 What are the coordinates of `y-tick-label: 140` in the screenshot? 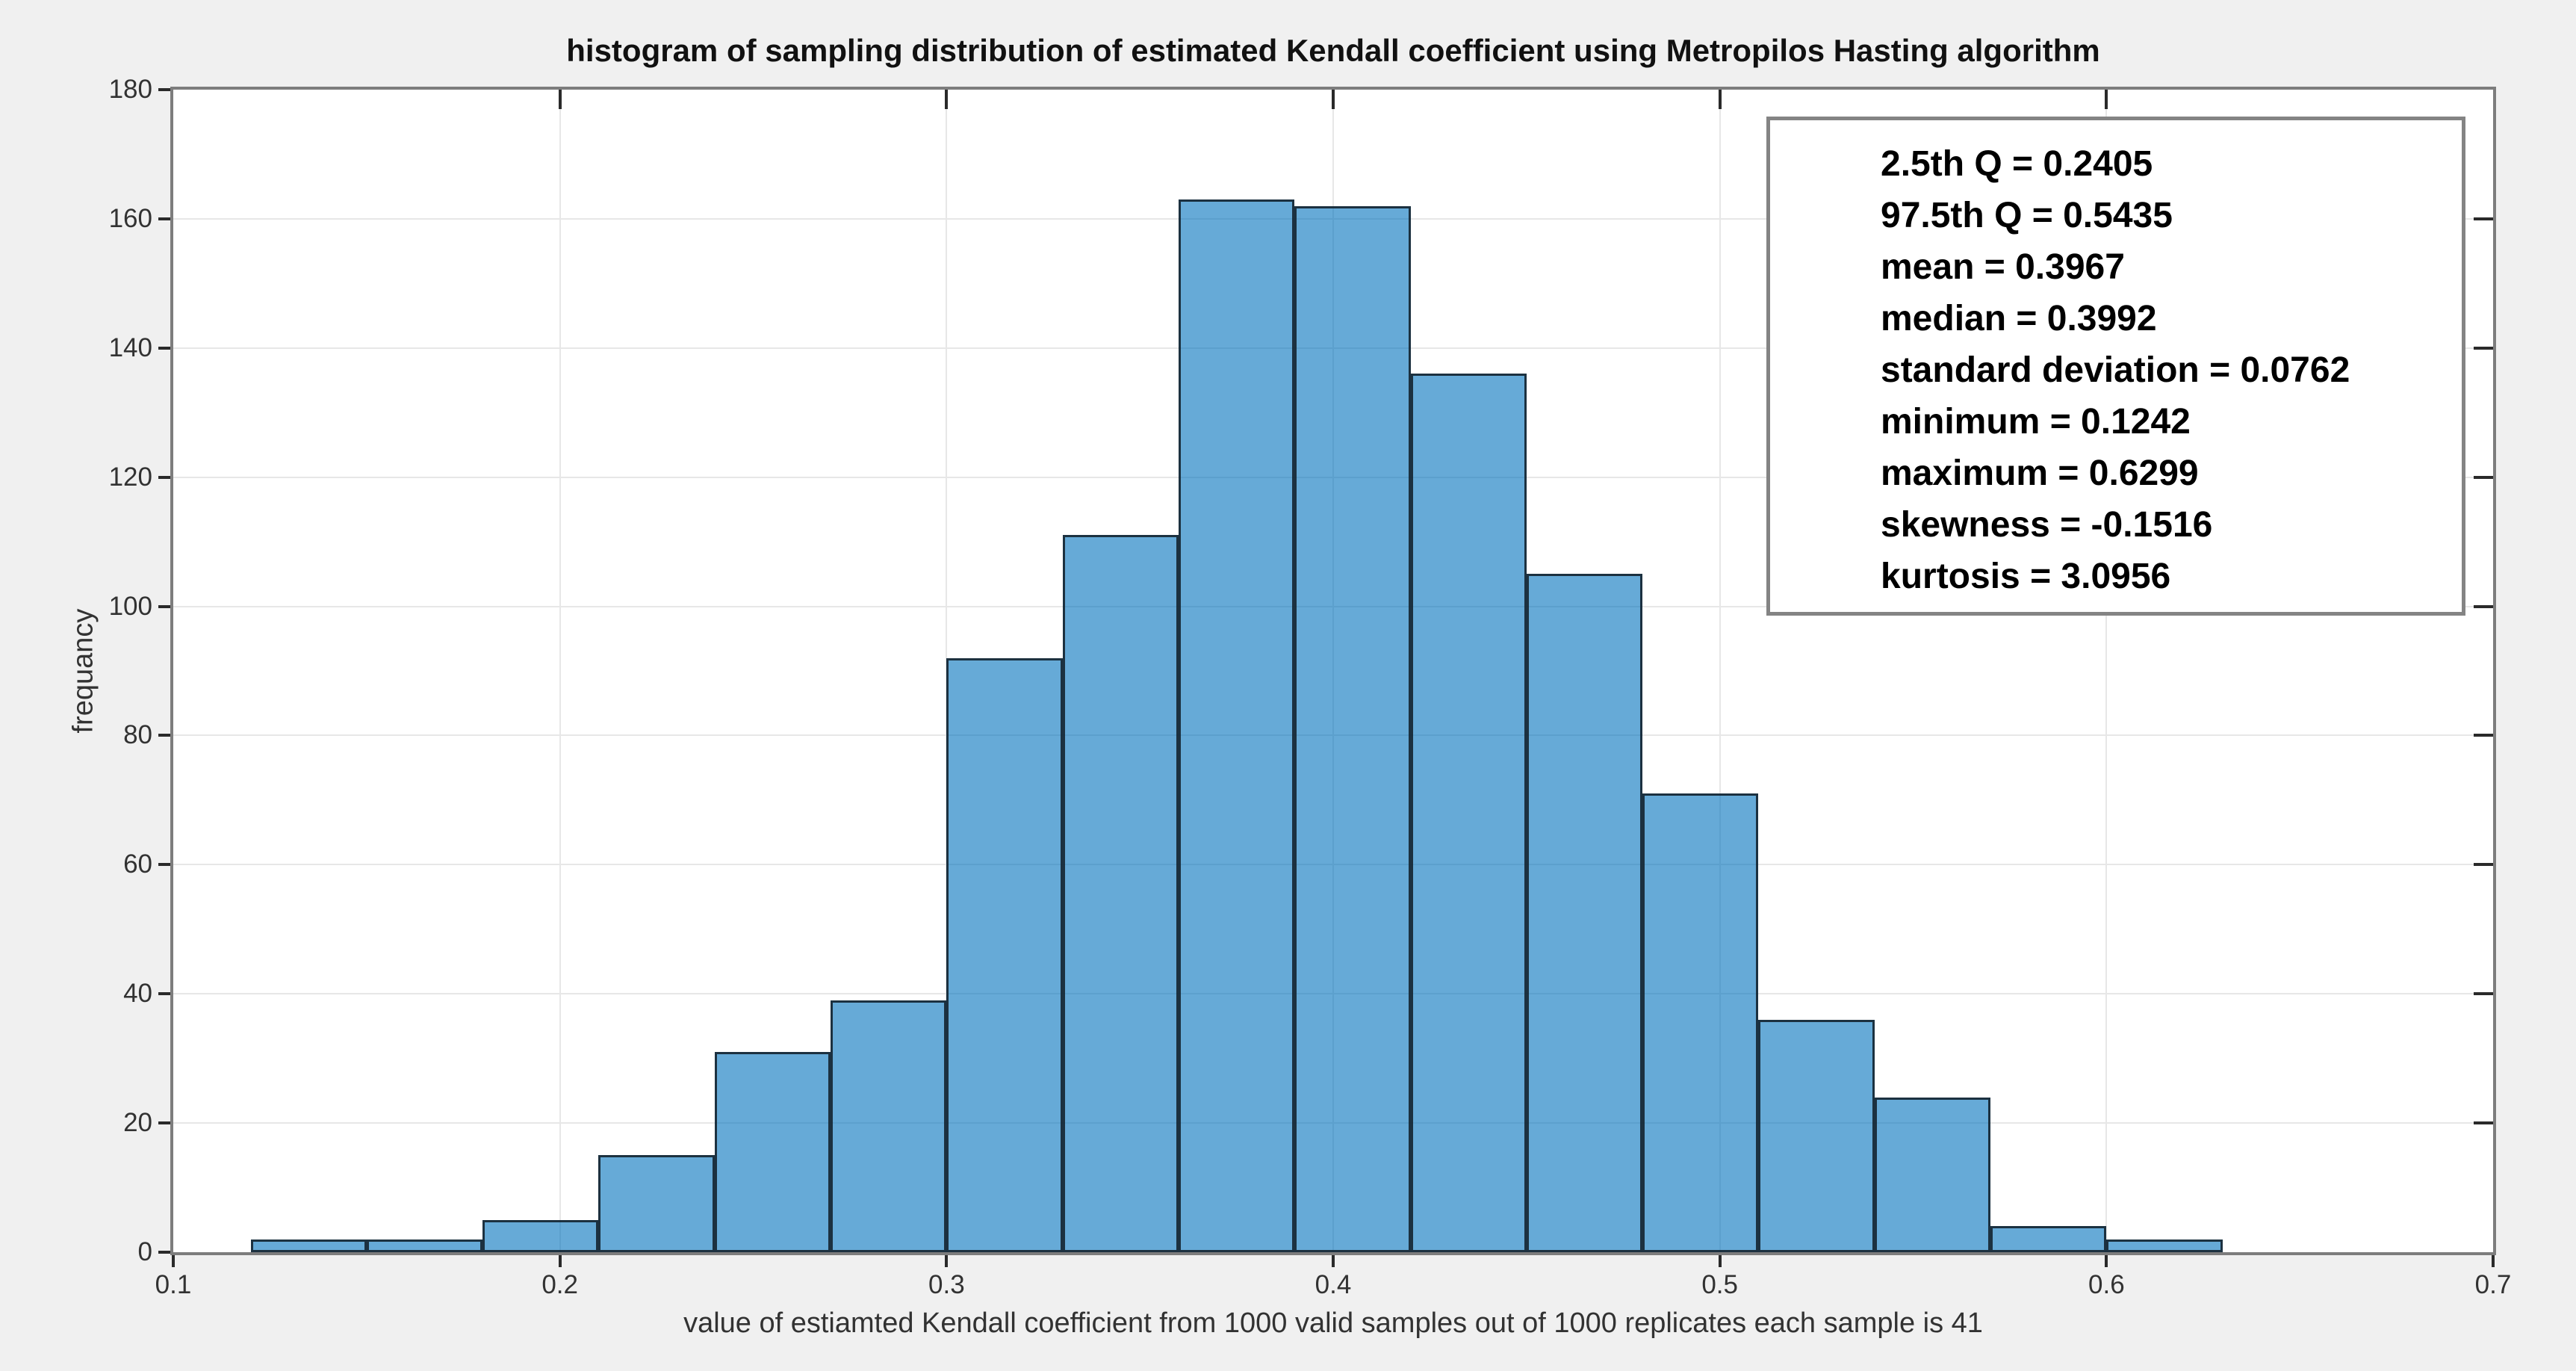 It's located at (130, 347).